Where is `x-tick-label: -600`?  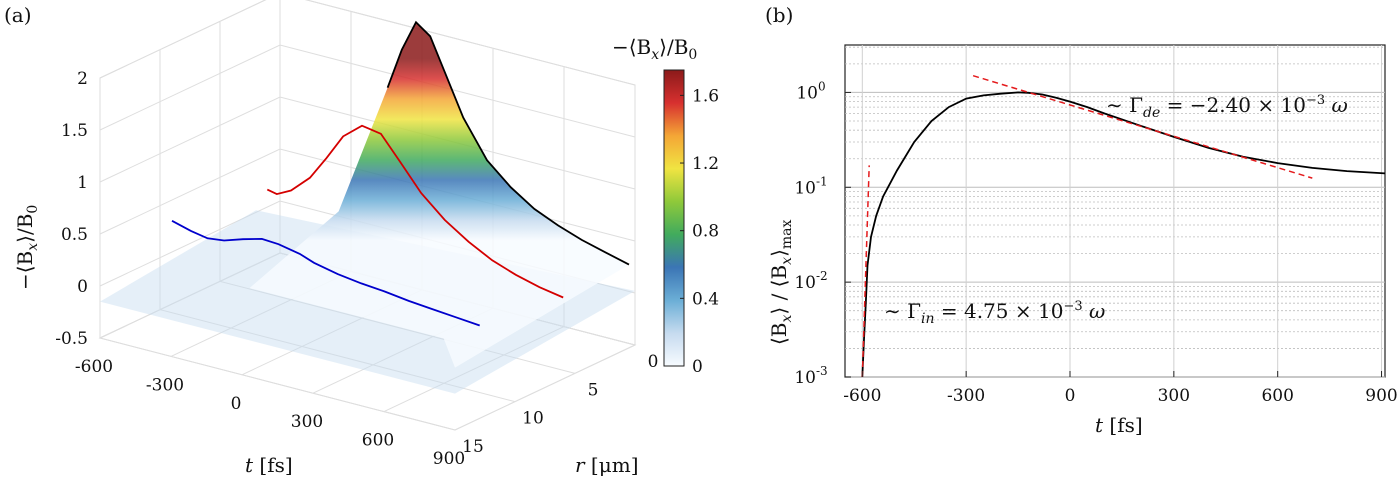
x-tick-label: -600 is located at coordinates (862, 396).